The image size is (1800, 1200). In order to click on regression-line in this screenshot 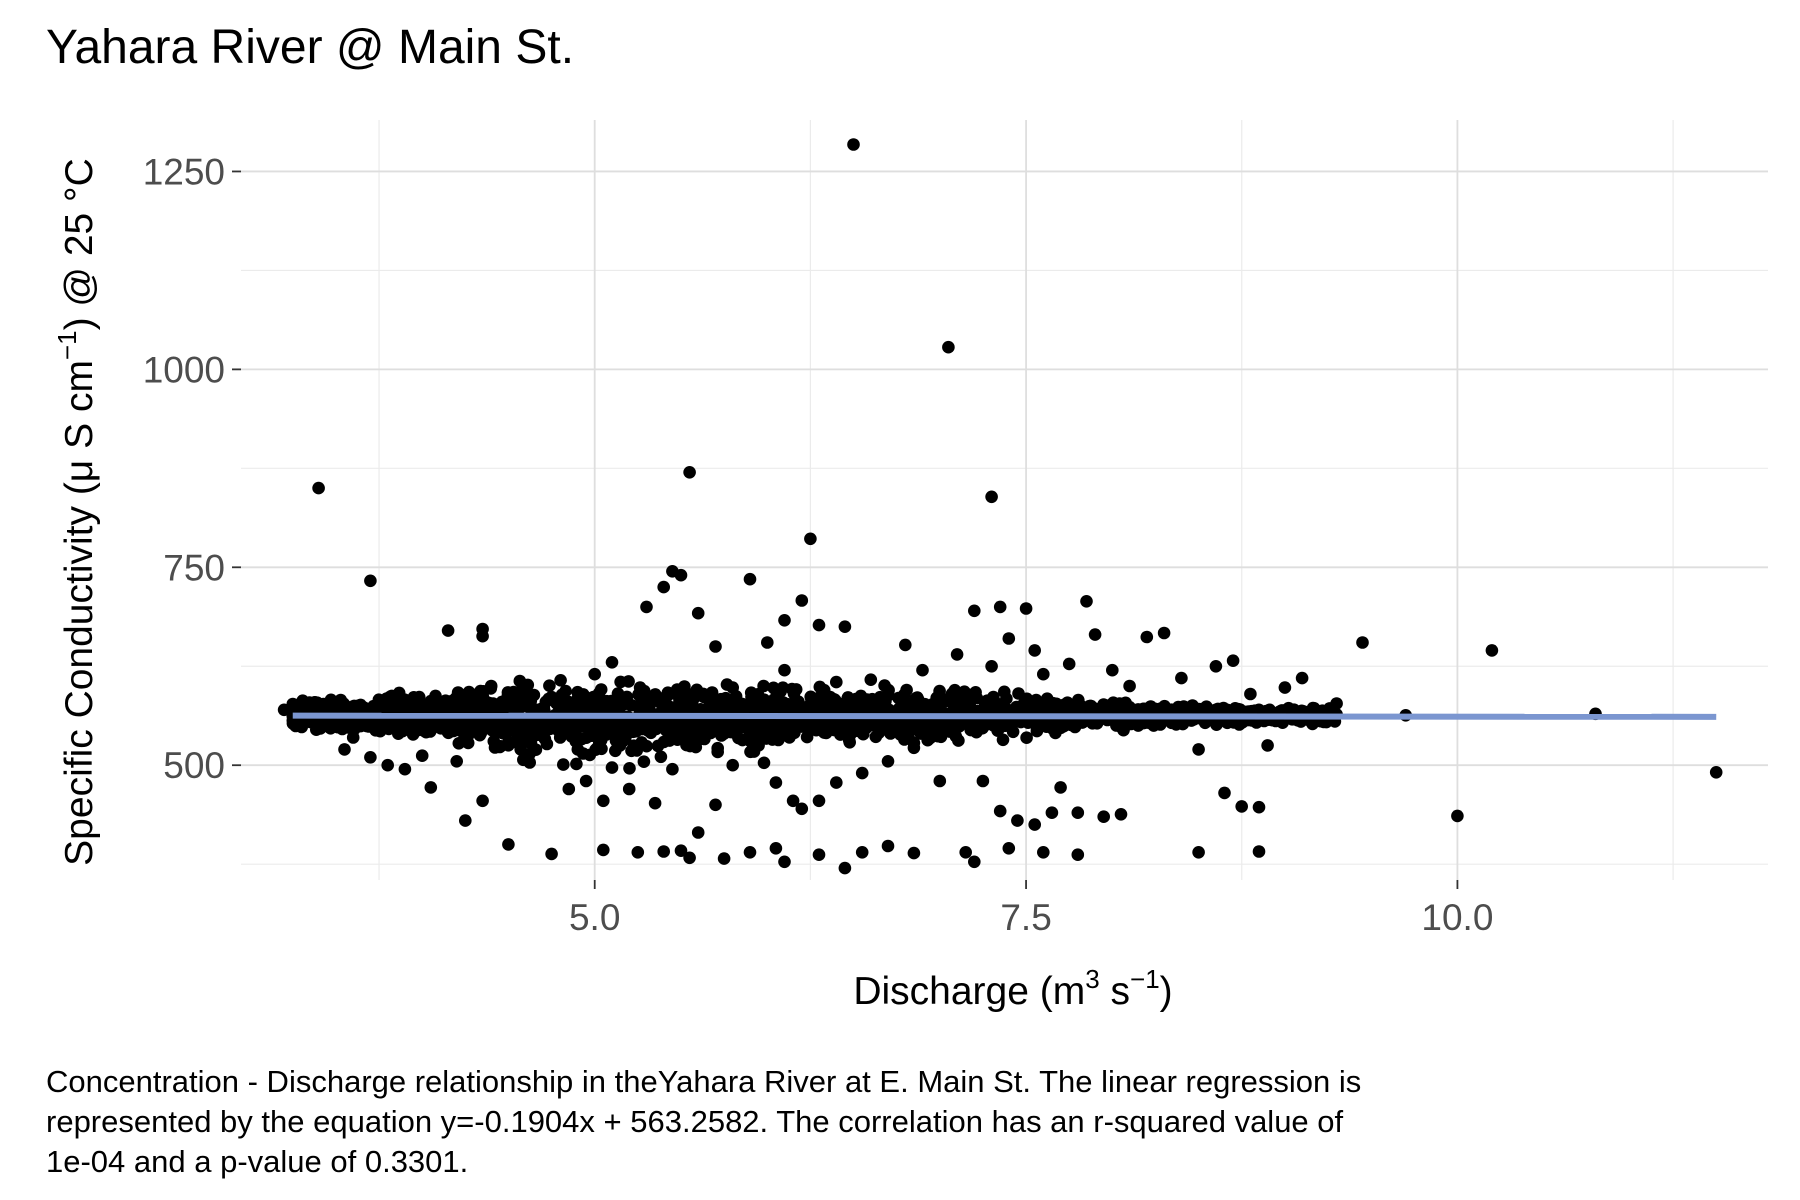, I will do `click(1004, 716)`.